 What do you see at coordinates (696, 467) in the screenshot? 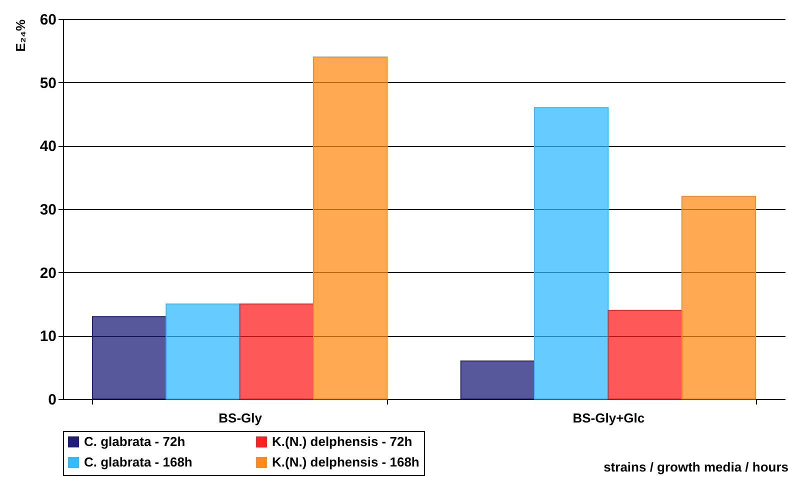
I see `x-axis-title: strains / growth media / hours` at bounding box center [696, 467].